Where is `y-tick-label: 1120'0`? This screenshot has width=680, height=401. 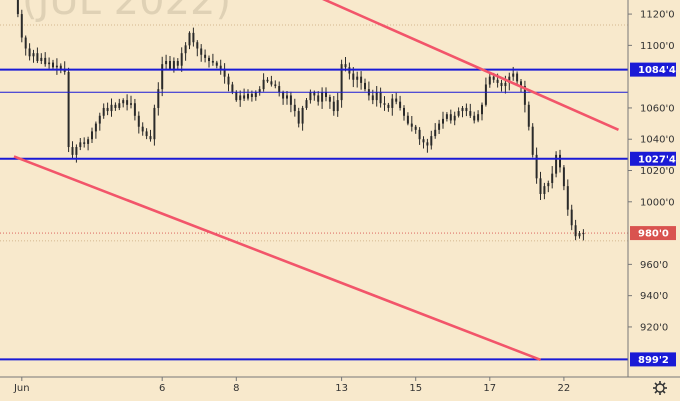 y-tick-label: 1120'0 is located at coordinates (657, 15).